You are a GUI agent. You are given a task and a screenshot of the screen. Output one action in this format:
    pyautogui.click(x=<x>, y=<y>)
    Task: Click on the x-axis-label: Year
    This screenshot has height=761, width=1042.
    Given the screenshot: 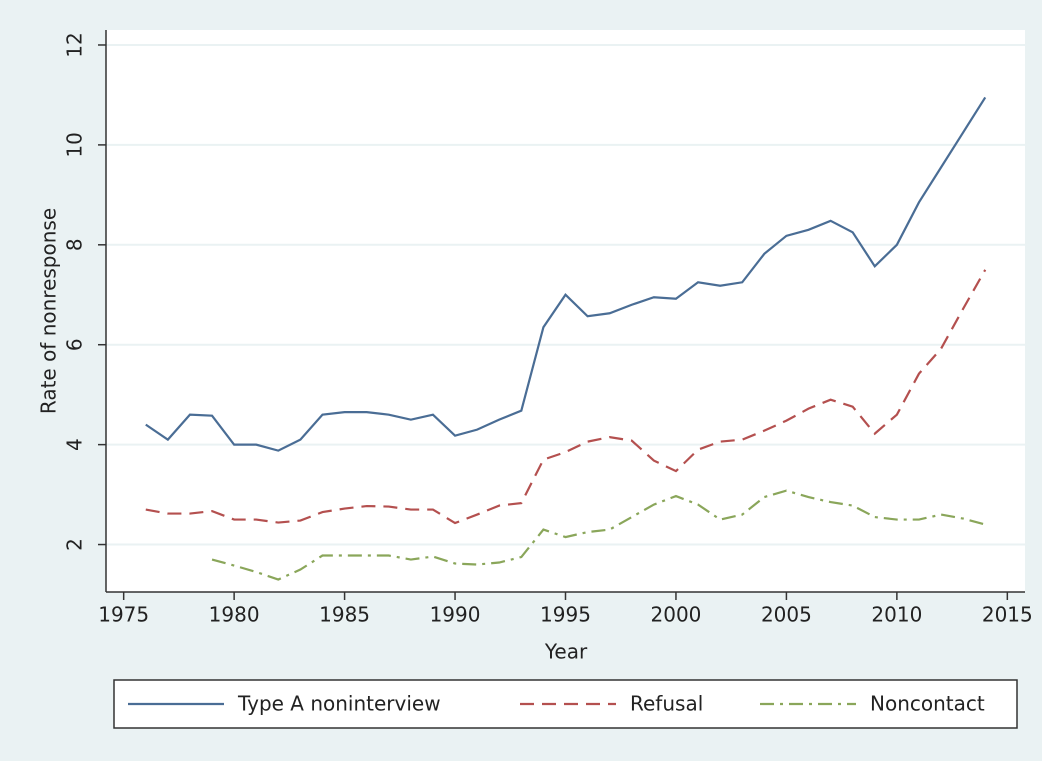 What is the action you would take?
    pyautogui.click(x=566, y=652)
    